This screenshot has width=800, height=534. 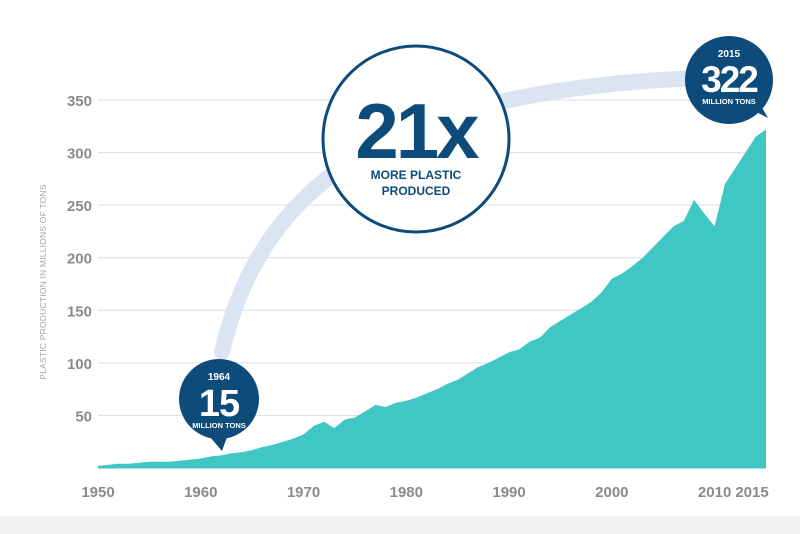 What do you see at coordinates (729, 54) in the screenshot?
I see `end-year: 2015` at bounding box center [729, 54].